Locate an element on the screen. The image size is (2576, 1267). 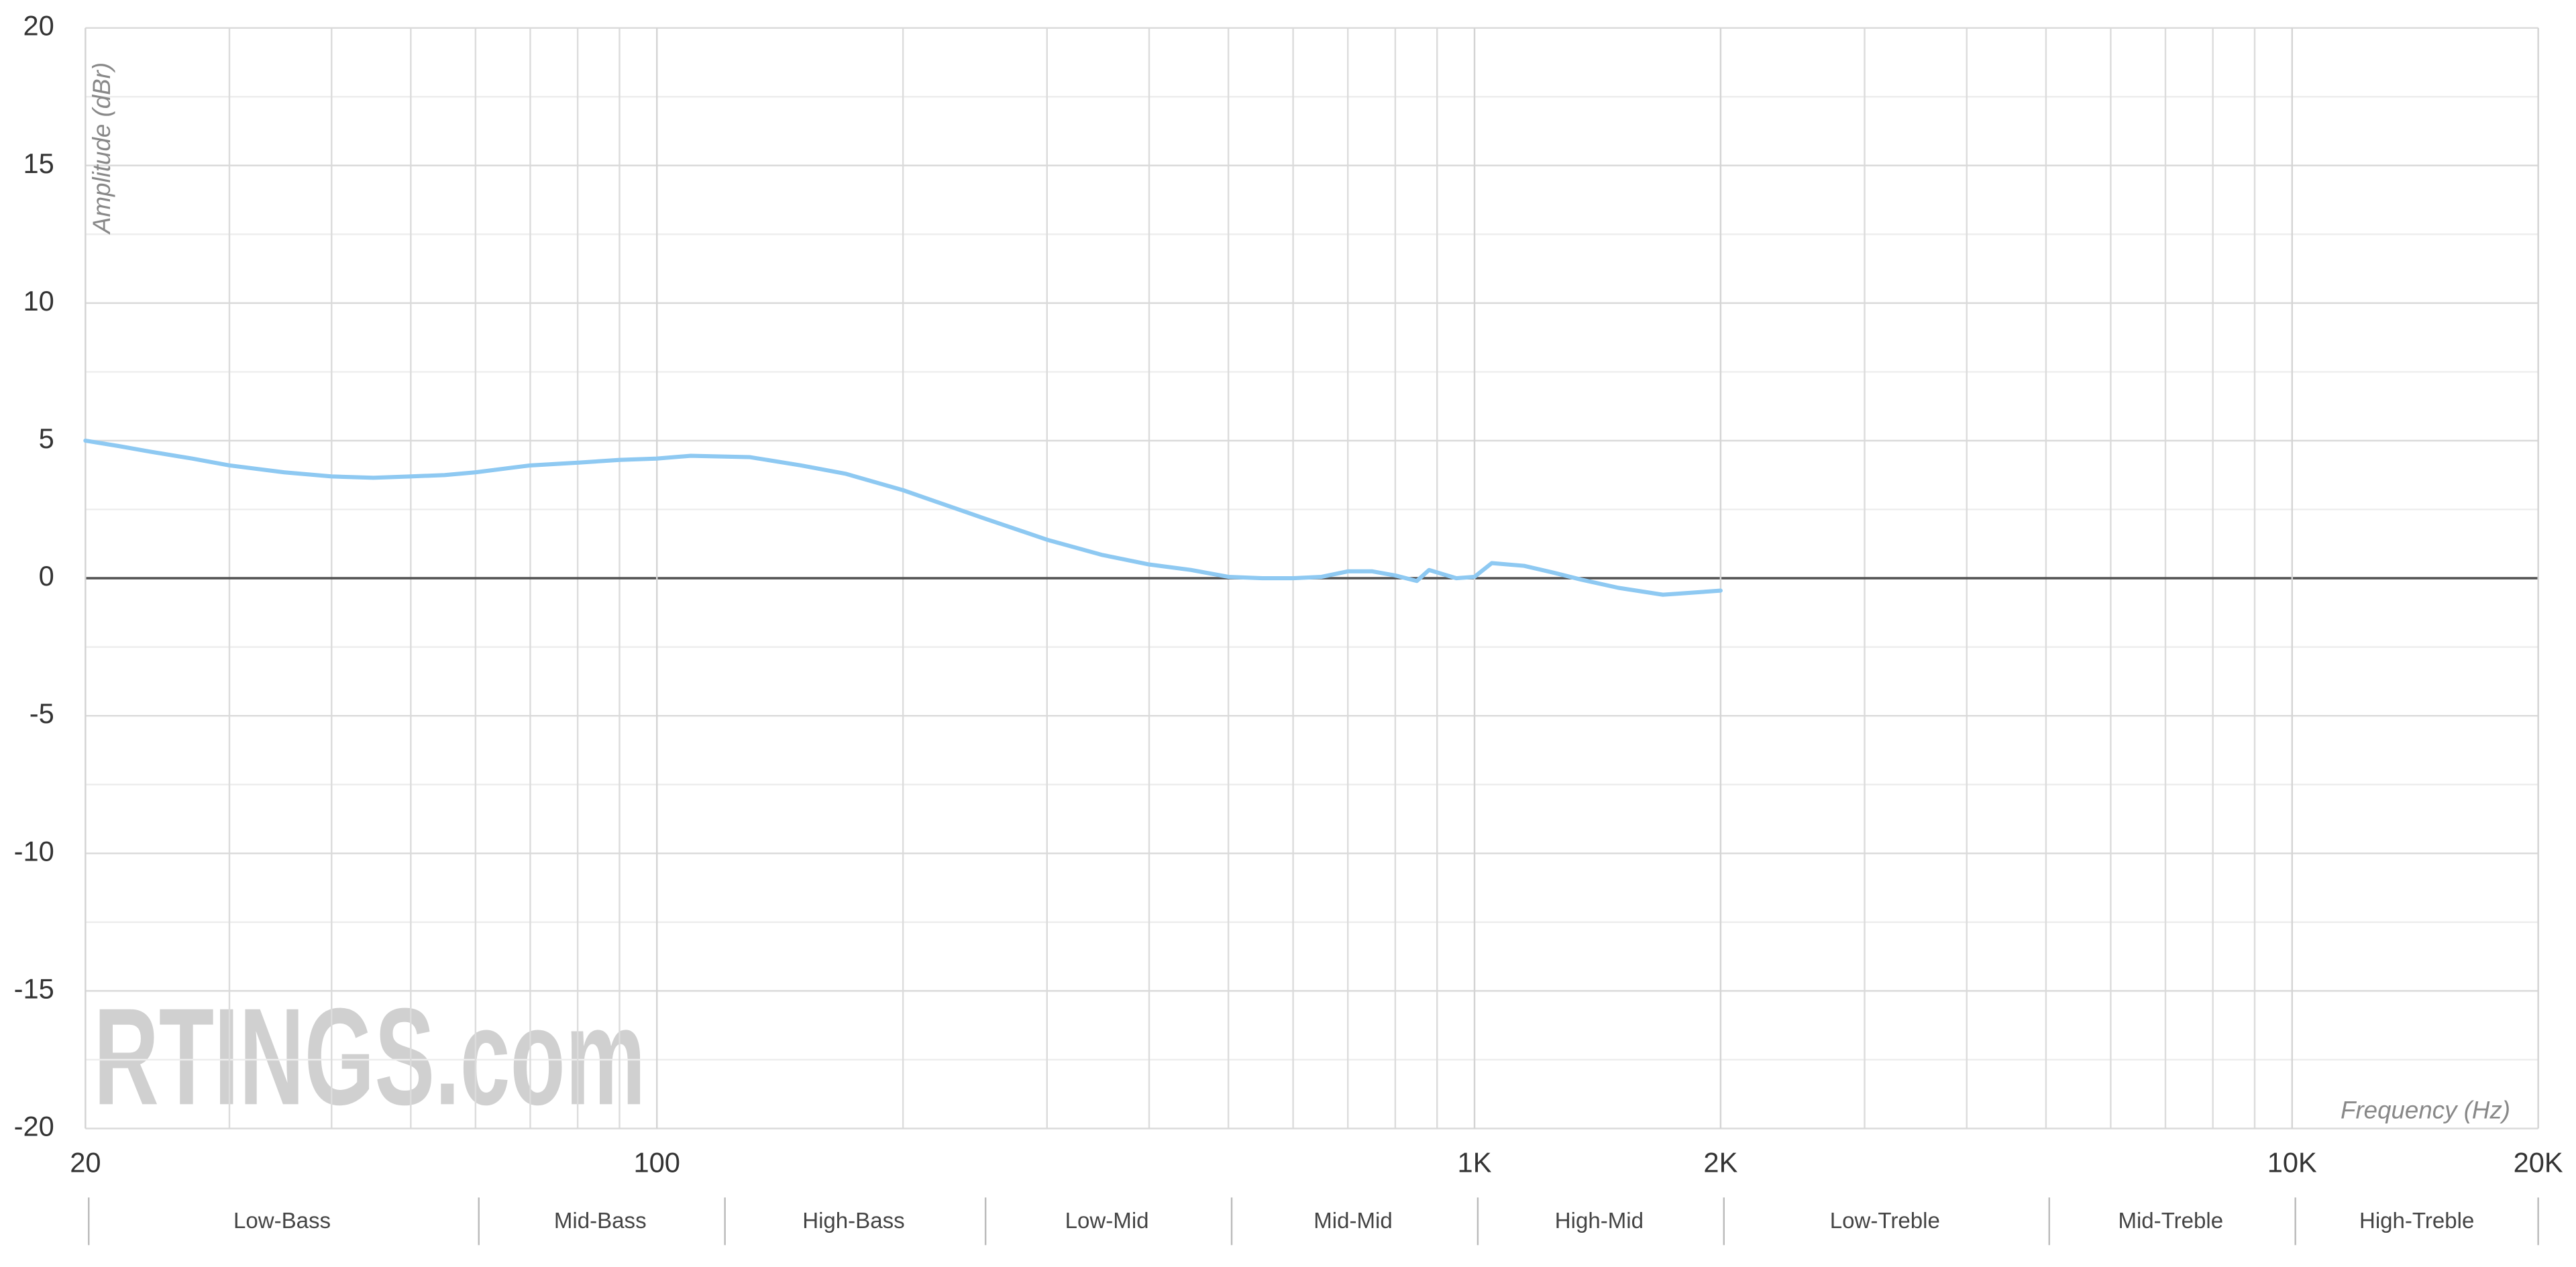
band-label: Mid-Treble is located at coordinates (2170, 1221).